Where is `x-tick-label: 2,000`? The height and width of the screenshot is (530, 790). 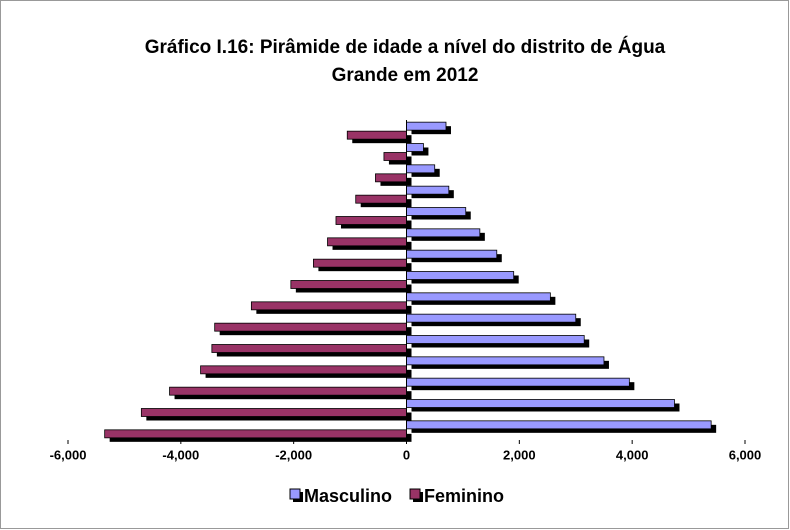
x-tick-label: 2,000 is located at coordinates (519, 454).